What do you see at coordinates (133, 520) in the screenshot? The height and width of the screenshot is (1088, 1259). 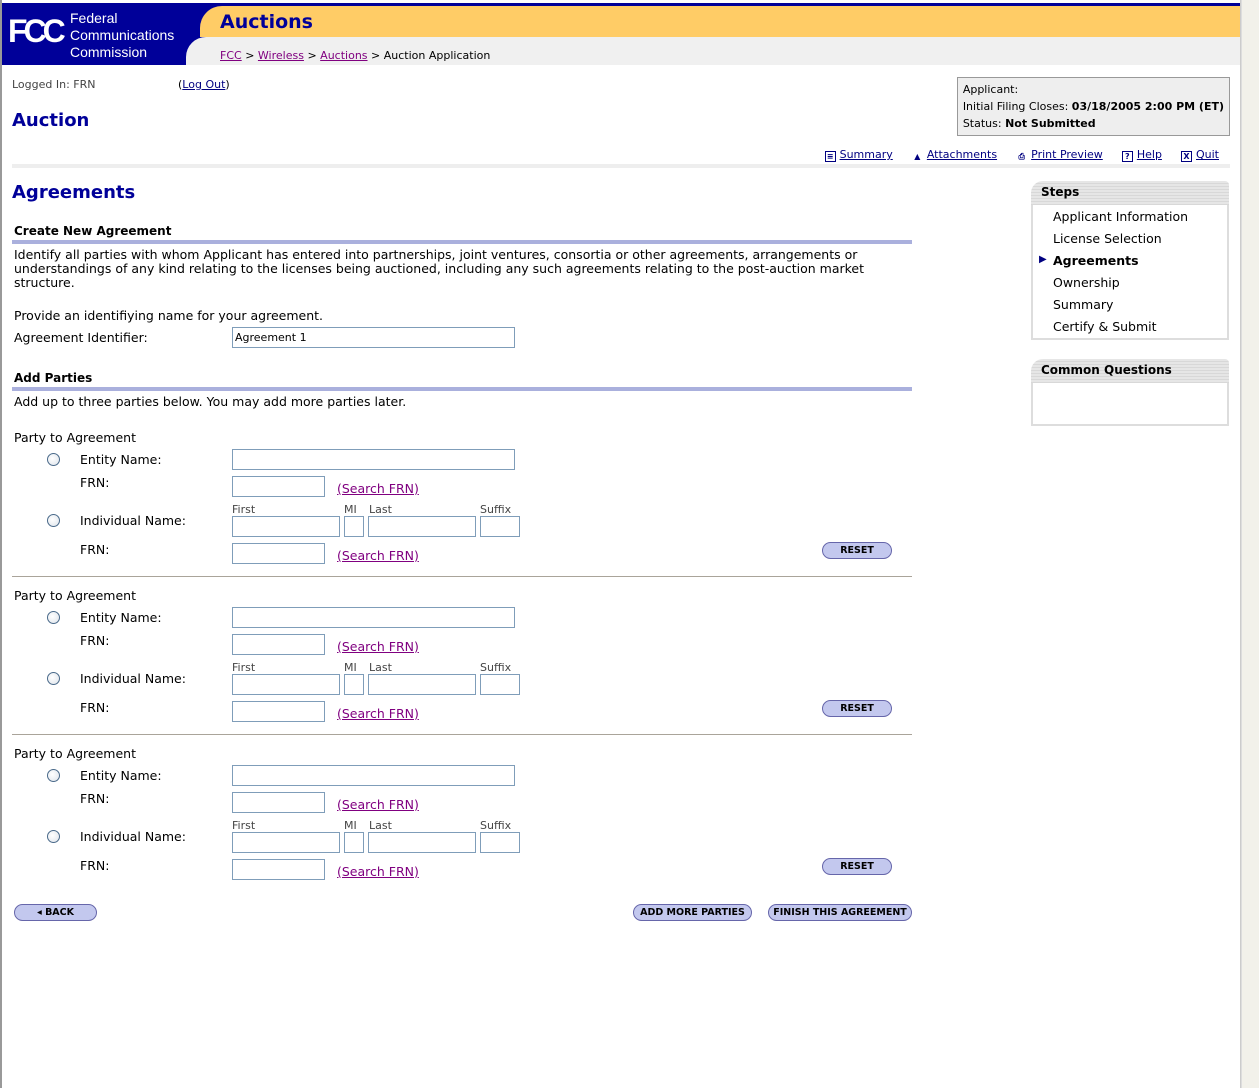 I see `individual-label: Individual Name:` at bounding box center [133, 520].